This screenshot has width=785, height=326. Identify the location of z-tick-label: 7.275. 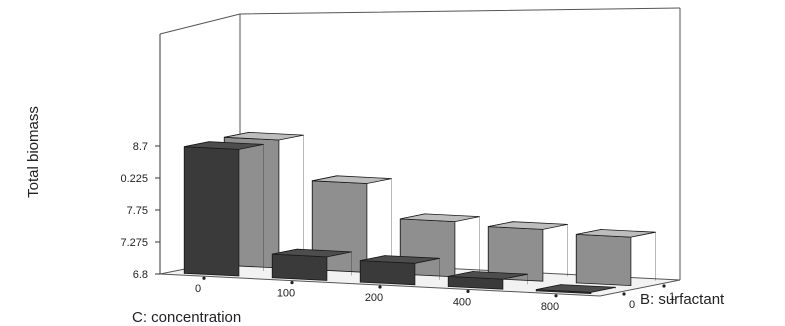
(134, 243).